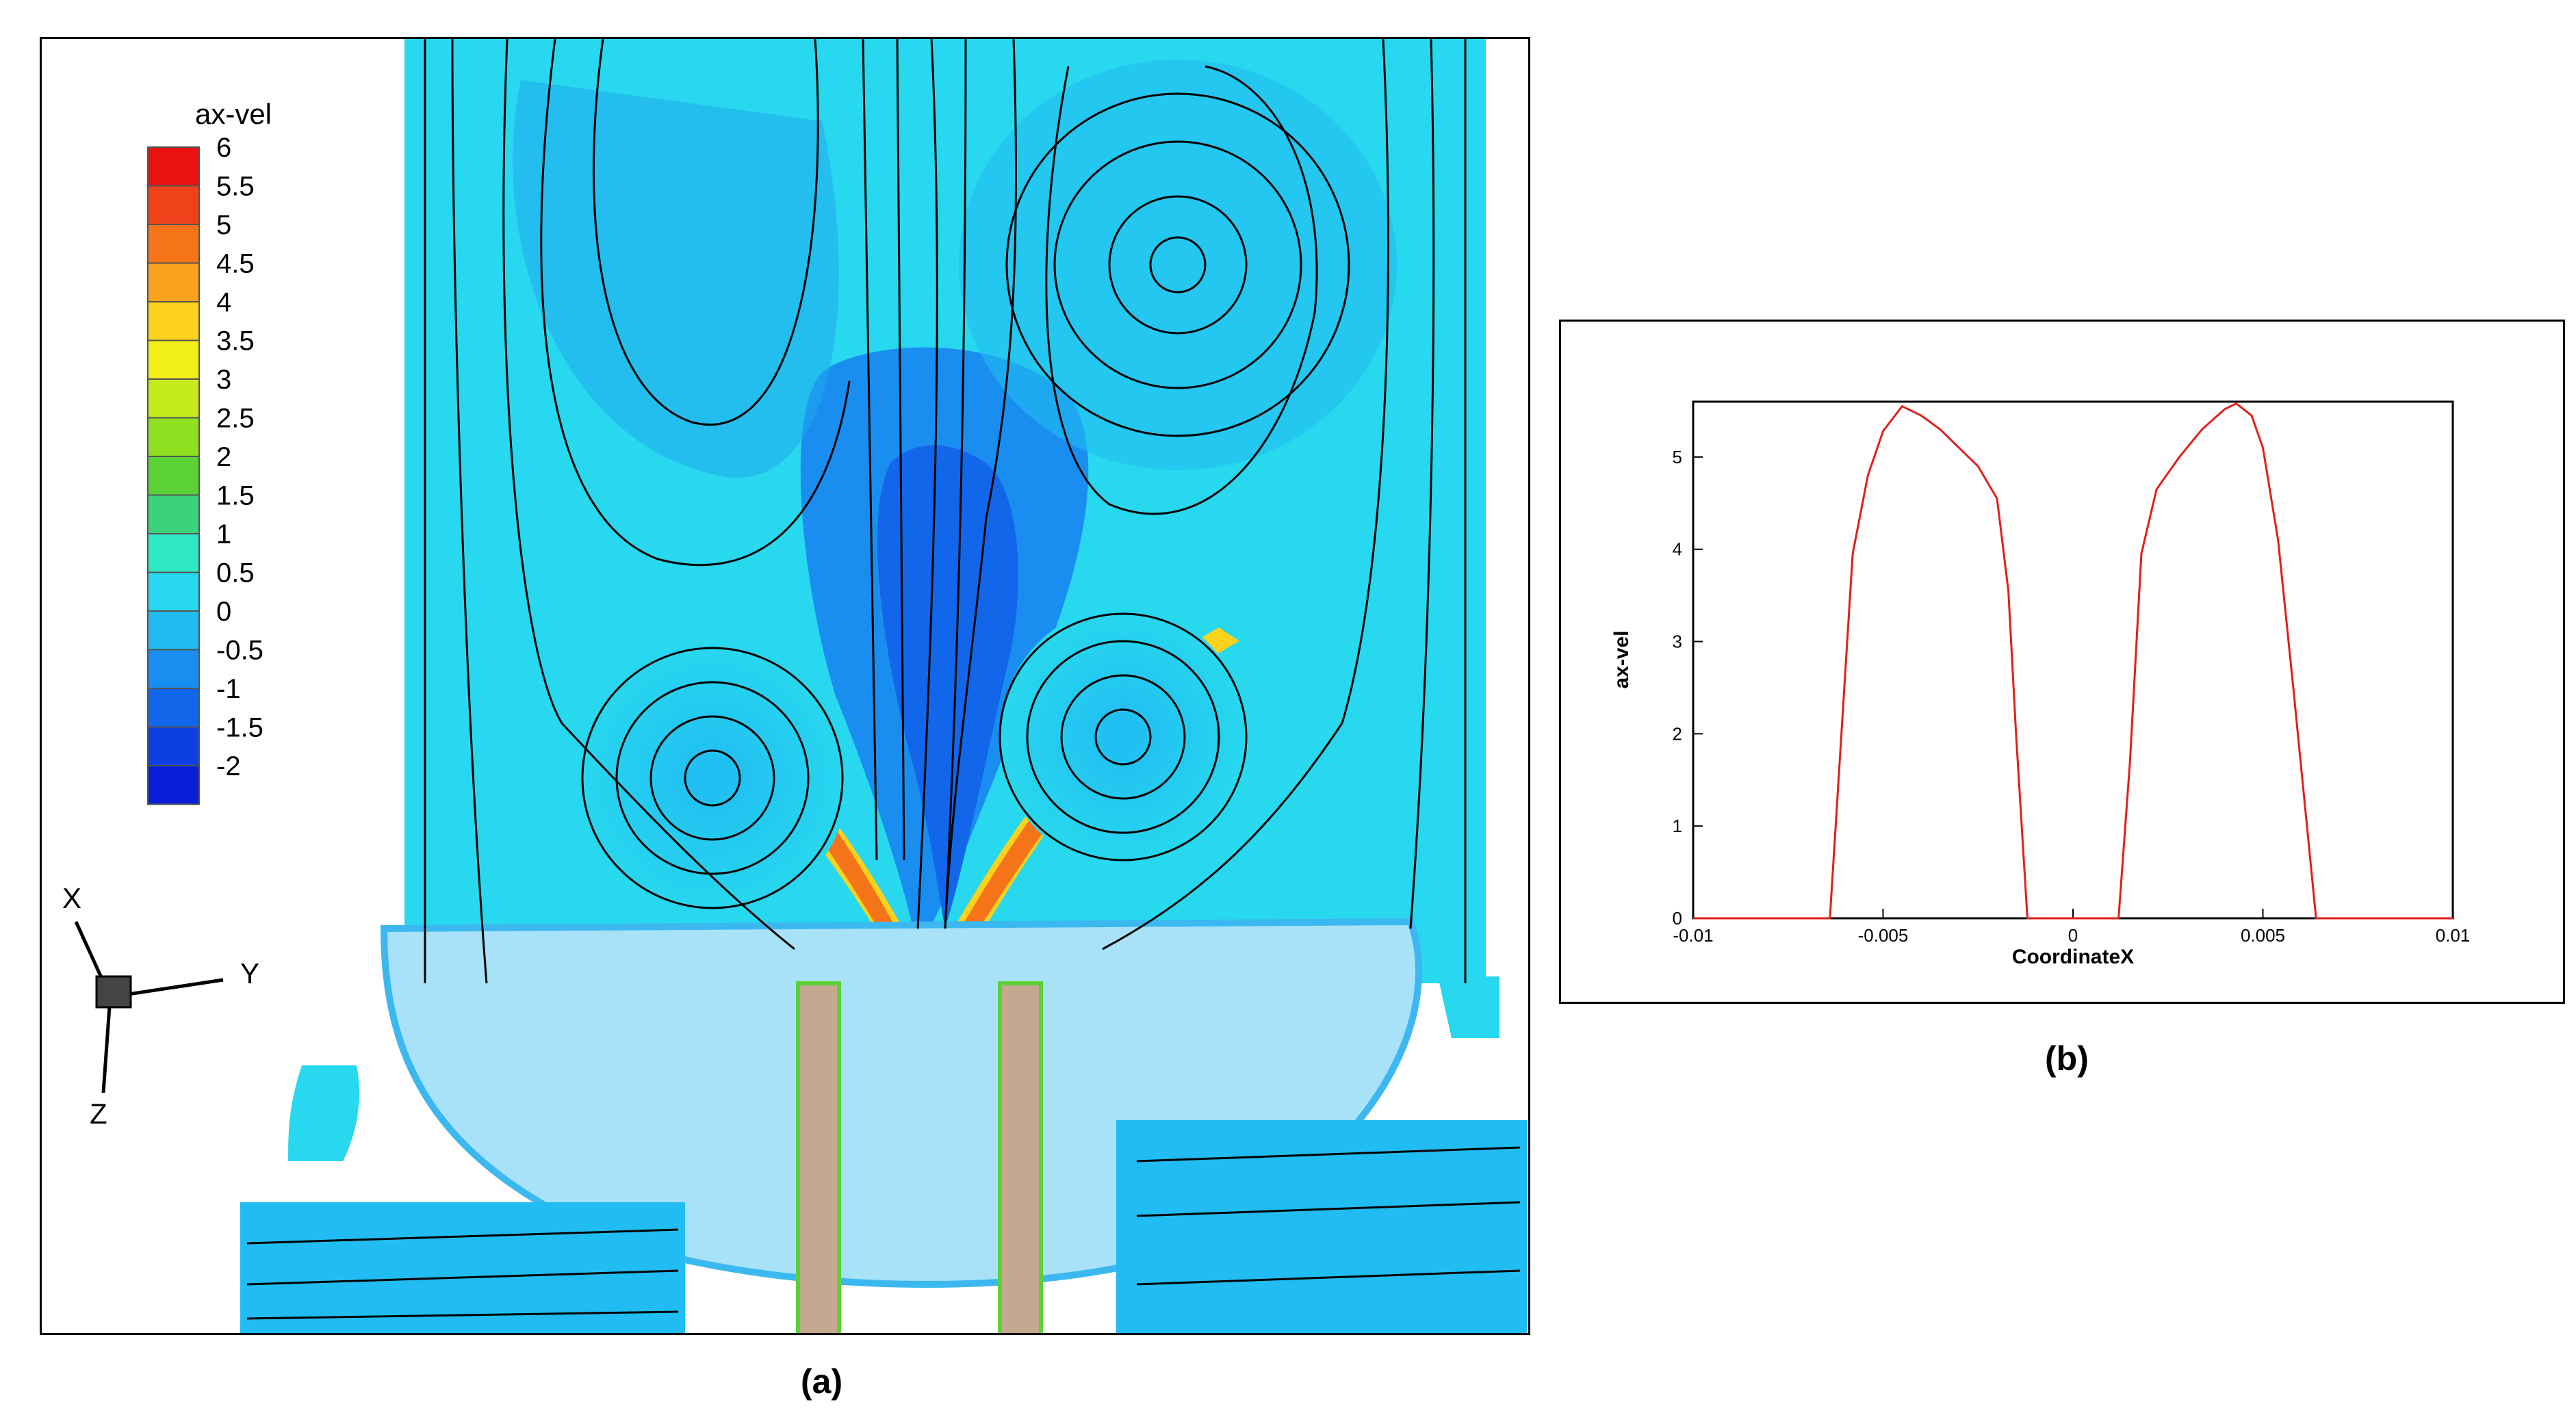 The image size is (2576, 1426). Describe the element at coordinates (249, 973) in the screenshot. I see `y-axis-label: Y` at that location.